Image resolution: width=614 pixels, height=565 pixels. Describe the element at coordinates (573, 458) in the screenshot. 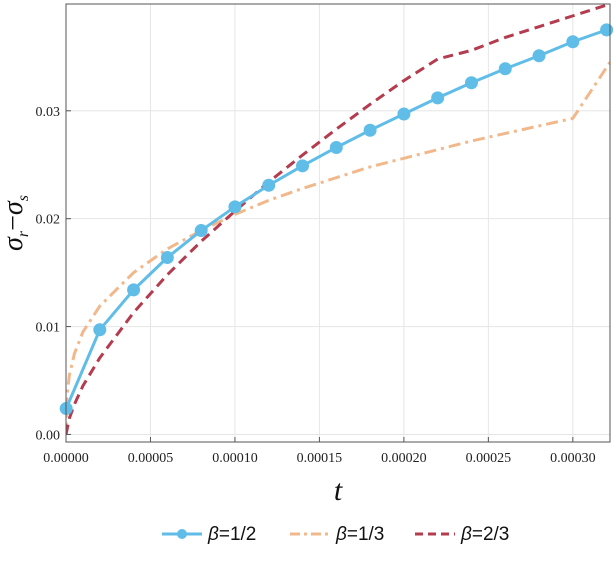

I see `x-tick-label: 0.00030` at that location.